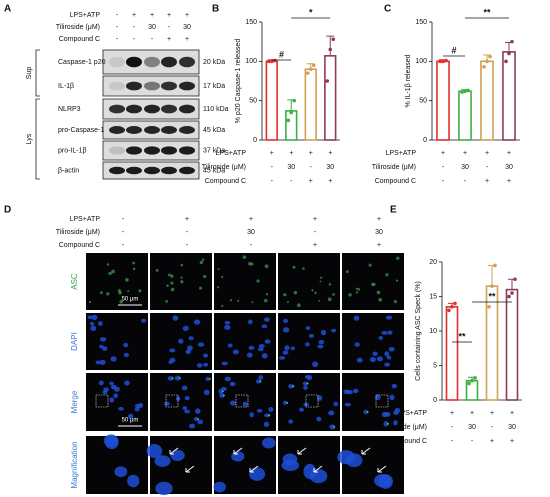  Describe the element at coordinates (238, 81) in the screenshot. I see `y-axis-label: % p20 Caspase-1 released` at that location.